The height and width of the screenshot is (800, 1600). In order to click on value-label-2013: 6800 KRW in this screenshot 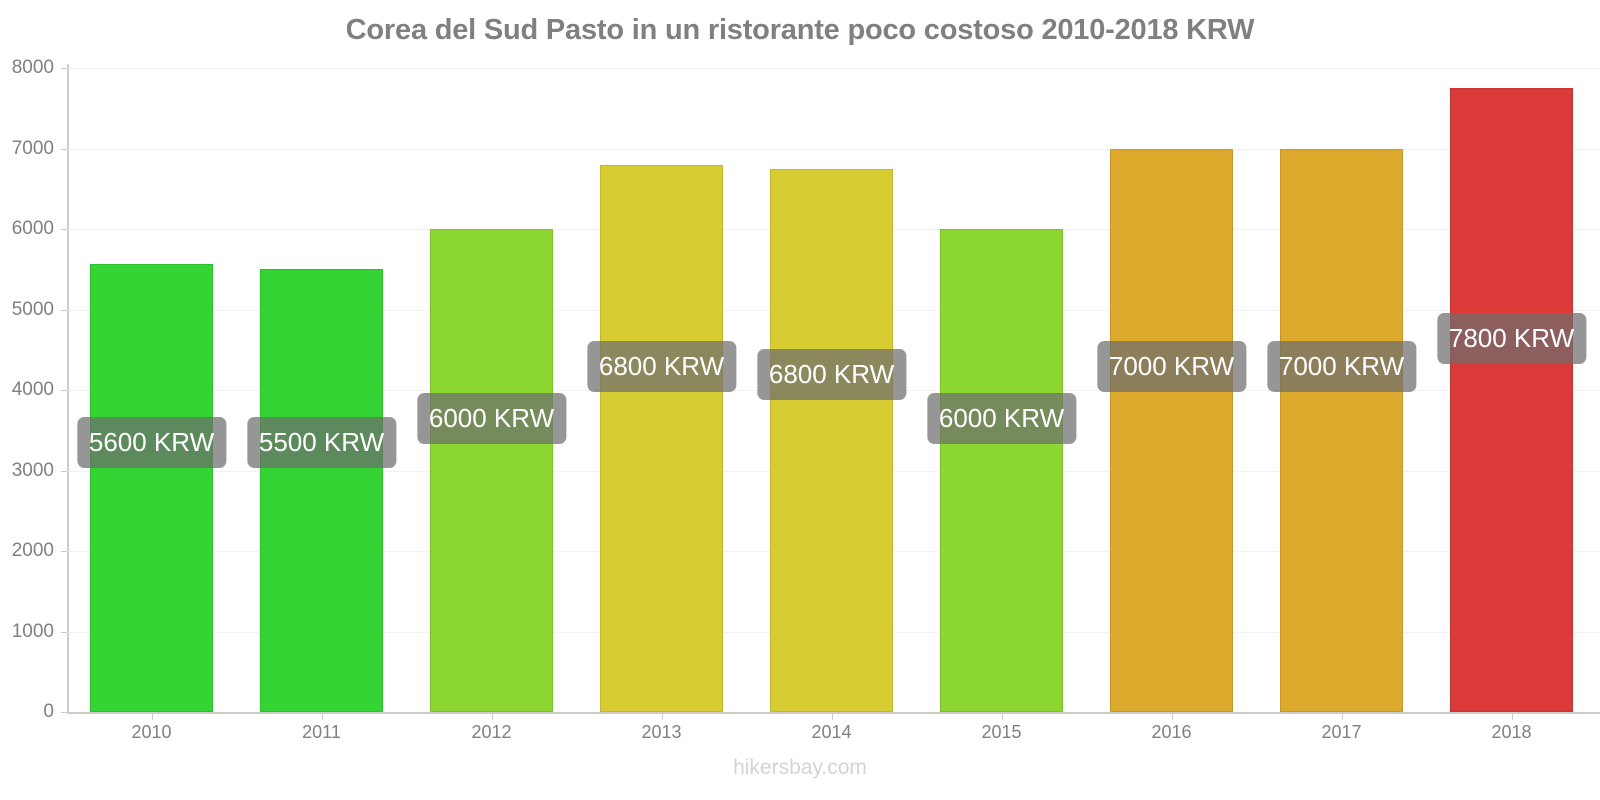, I will do `click(661, 366)`.